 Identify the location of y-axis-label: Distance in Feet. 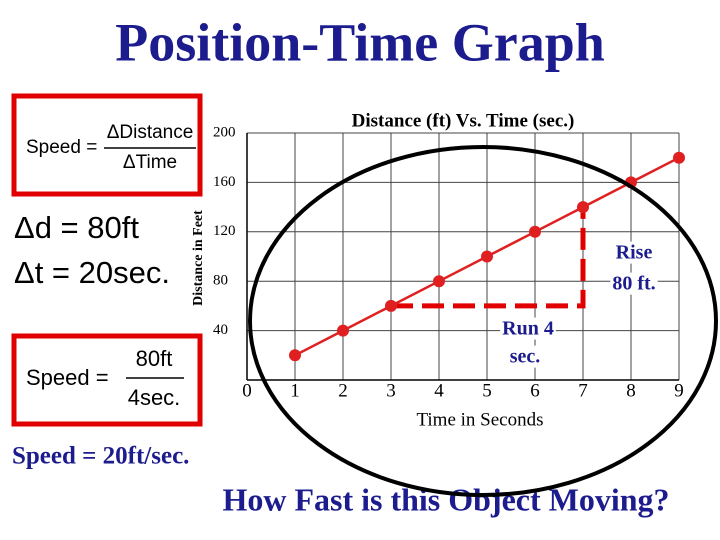
(198, 258).